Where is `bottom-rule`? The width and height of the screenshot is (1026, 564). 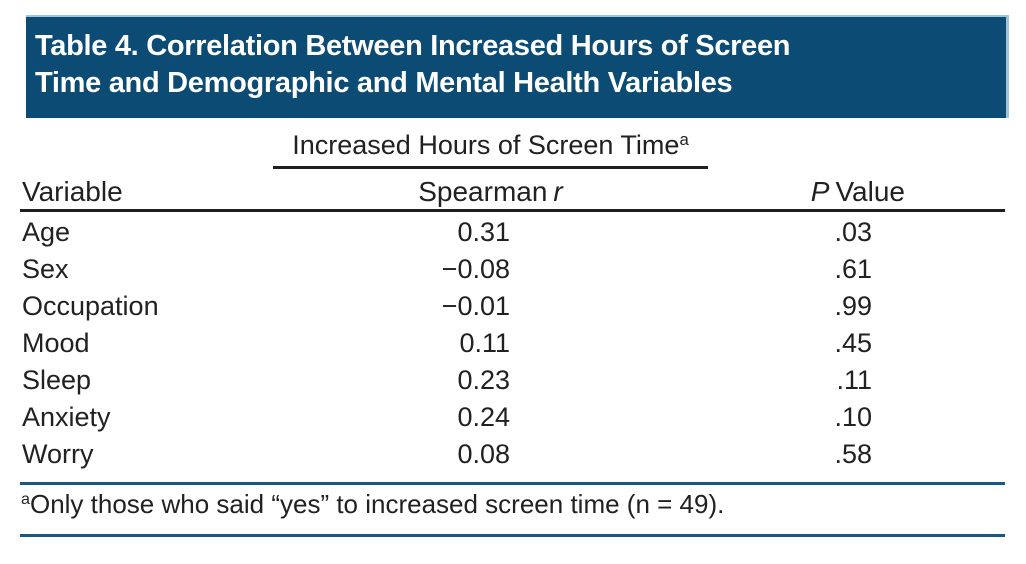
bottom-rule is located at coordinates (512, 535).